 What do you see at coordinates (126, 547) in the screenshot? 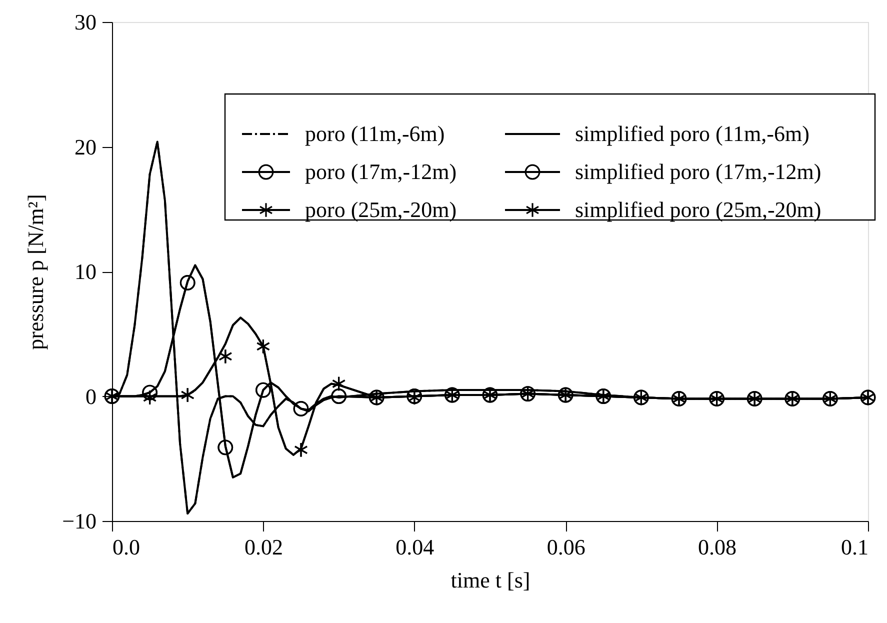
I see `x-tick-label: 0.0` at bounding box center [126, 547].